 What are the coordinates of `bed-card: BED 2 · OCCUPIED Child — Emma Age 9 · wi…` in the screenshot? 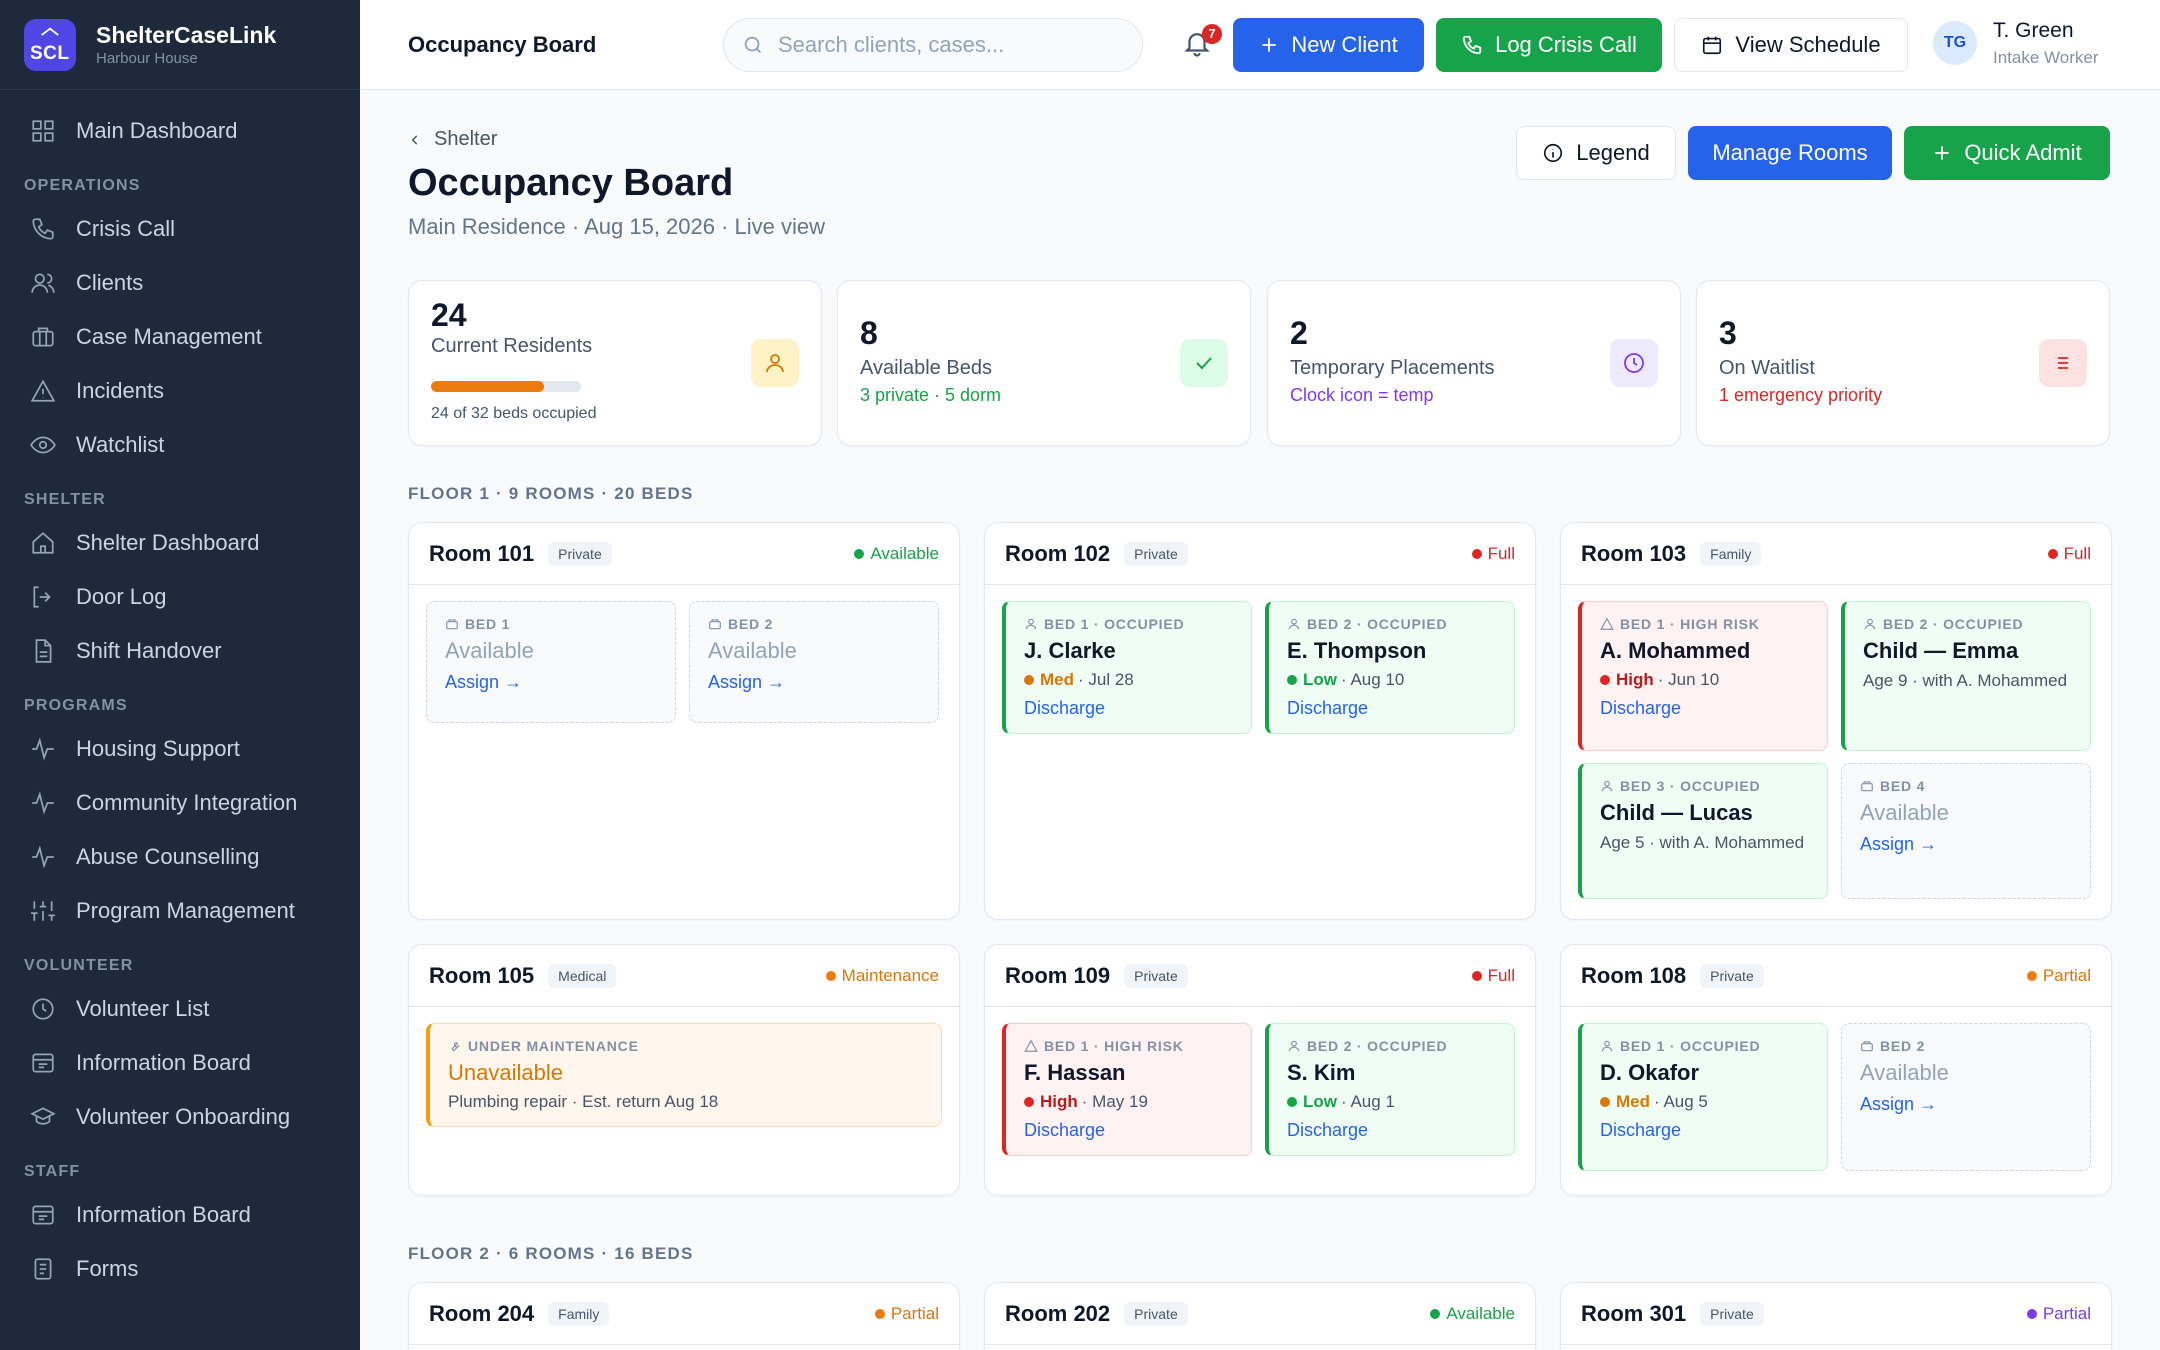 It's located at (1966, 676).